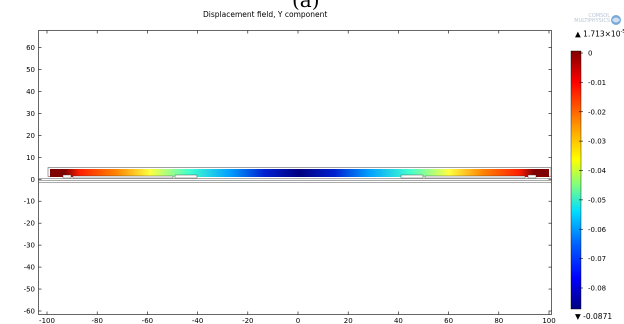 The height and width of the screenshot is (324, 624). What do you see at coordinates (147, 320) in the screenshot?
I see `x-tick-label: -60` at bounding box center [147, 320].